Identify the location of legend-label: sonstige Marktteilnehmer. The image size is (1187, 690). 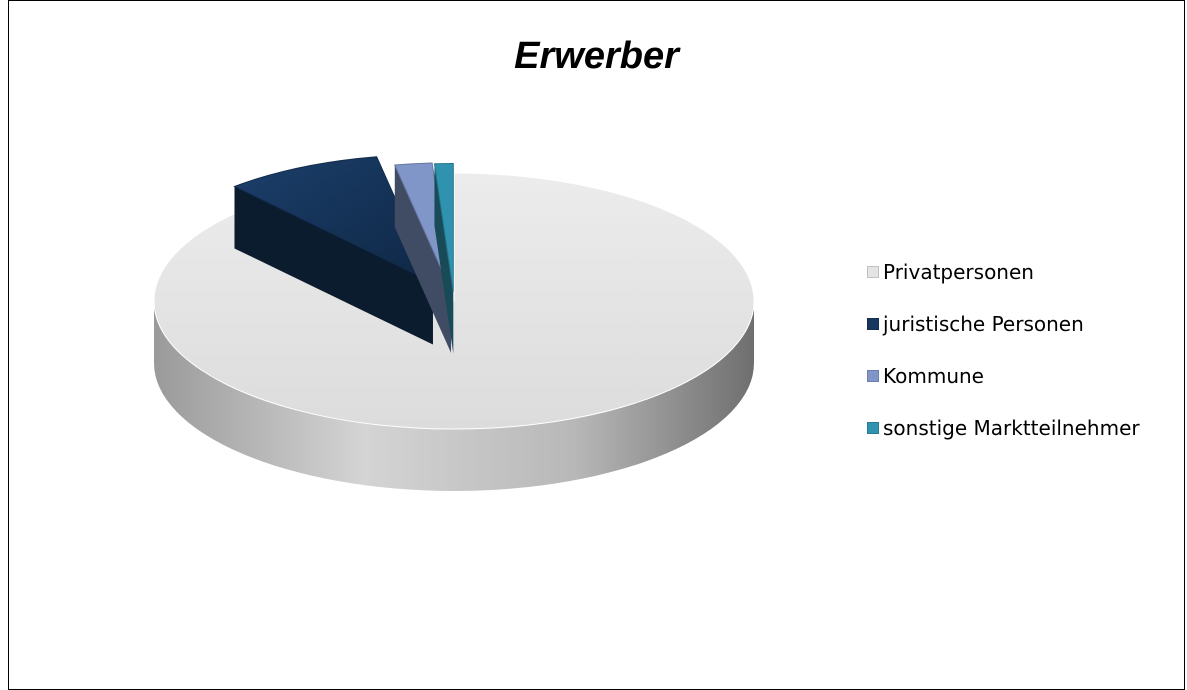
(1011, 428).